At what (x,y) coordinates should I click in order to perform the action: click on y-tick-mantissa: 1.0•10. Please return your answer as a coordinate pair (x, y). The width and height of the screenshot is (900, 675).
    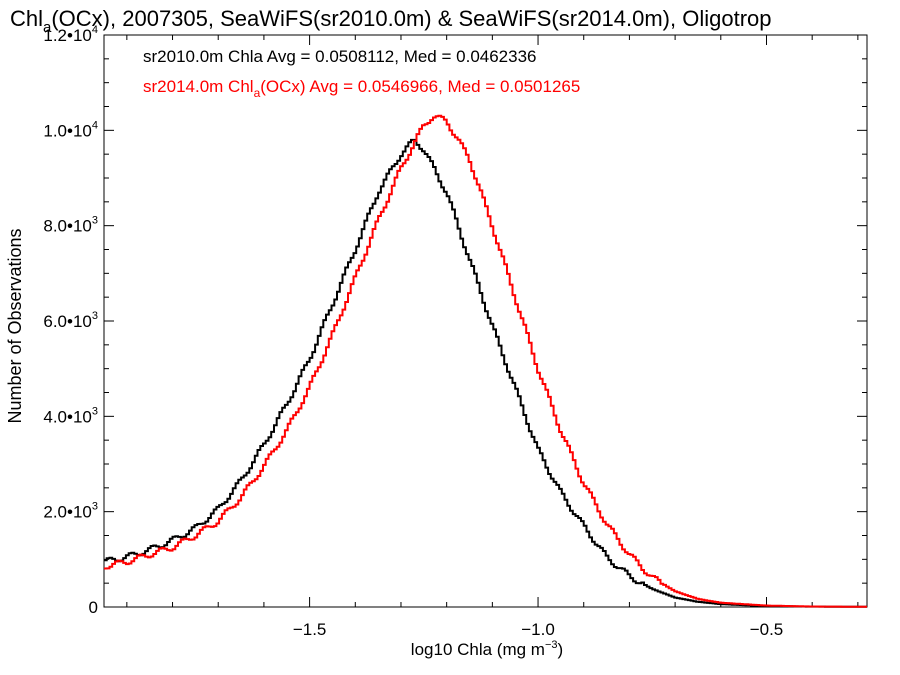
    Looking at the image, I should click on (67, 130).